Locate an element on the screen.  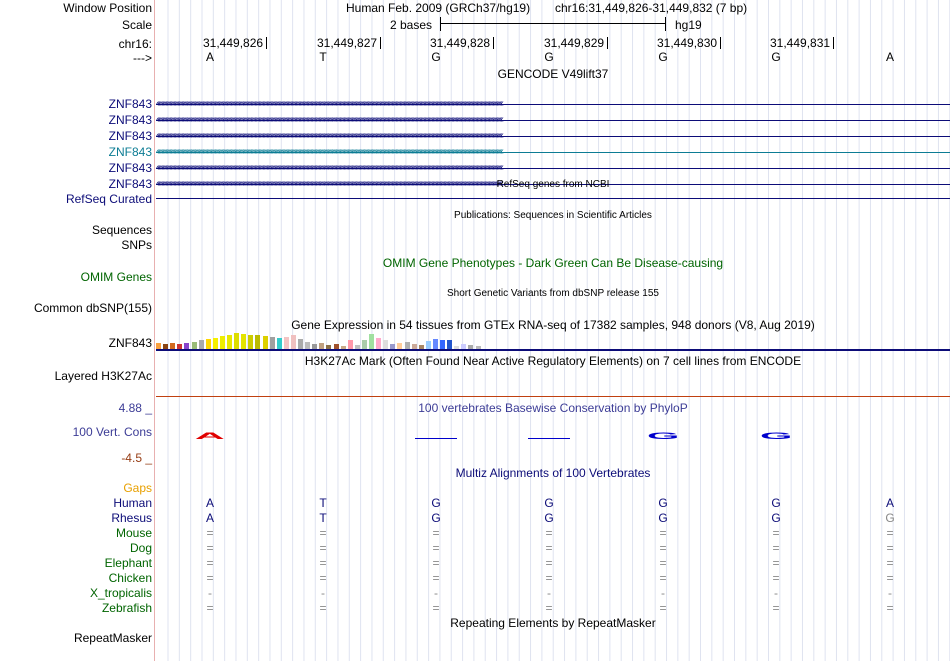
alignment-base: A is located at coordinates (209, 518).